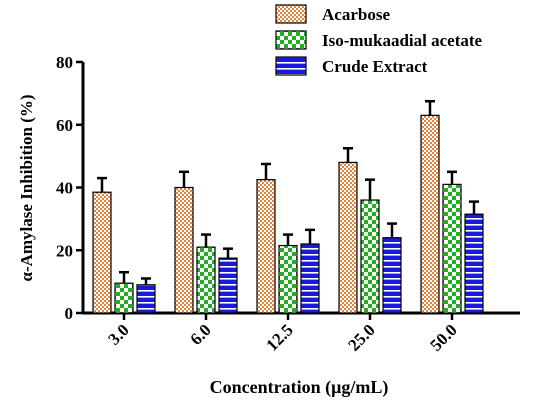  I want to click on legend-label: Iso-mukaadial acetate, so click(402, 40).